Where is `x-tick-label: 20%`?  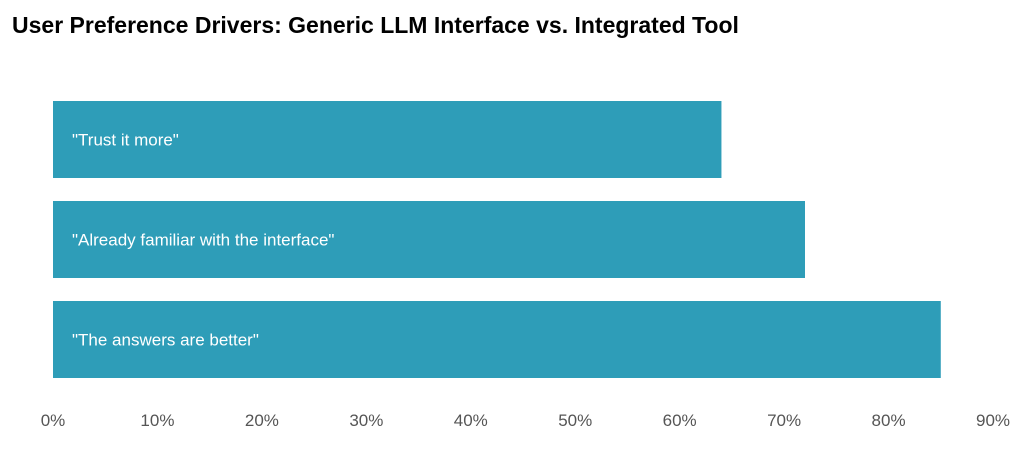 x-tick-label: 20% is located at coordinates (262, 420).